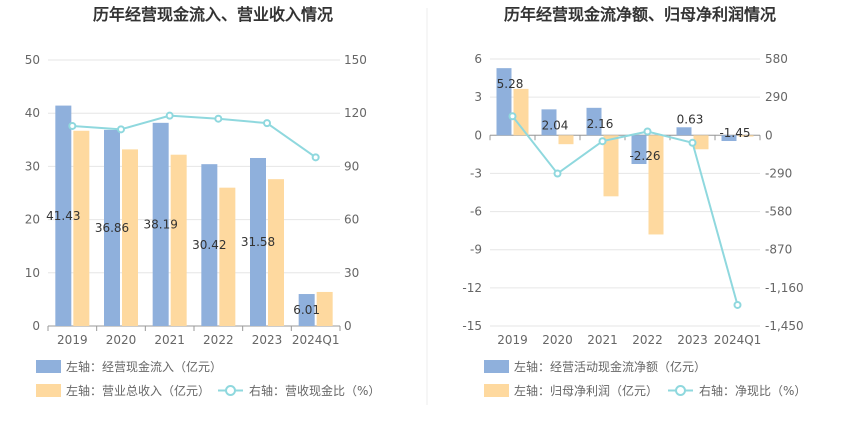 Image resolution: width=850 pixels, height=442 pixels. Describe the element at coordinates (602, 340) in the screenshot. I see `chart2-x-tick-label: 2021` at that location.